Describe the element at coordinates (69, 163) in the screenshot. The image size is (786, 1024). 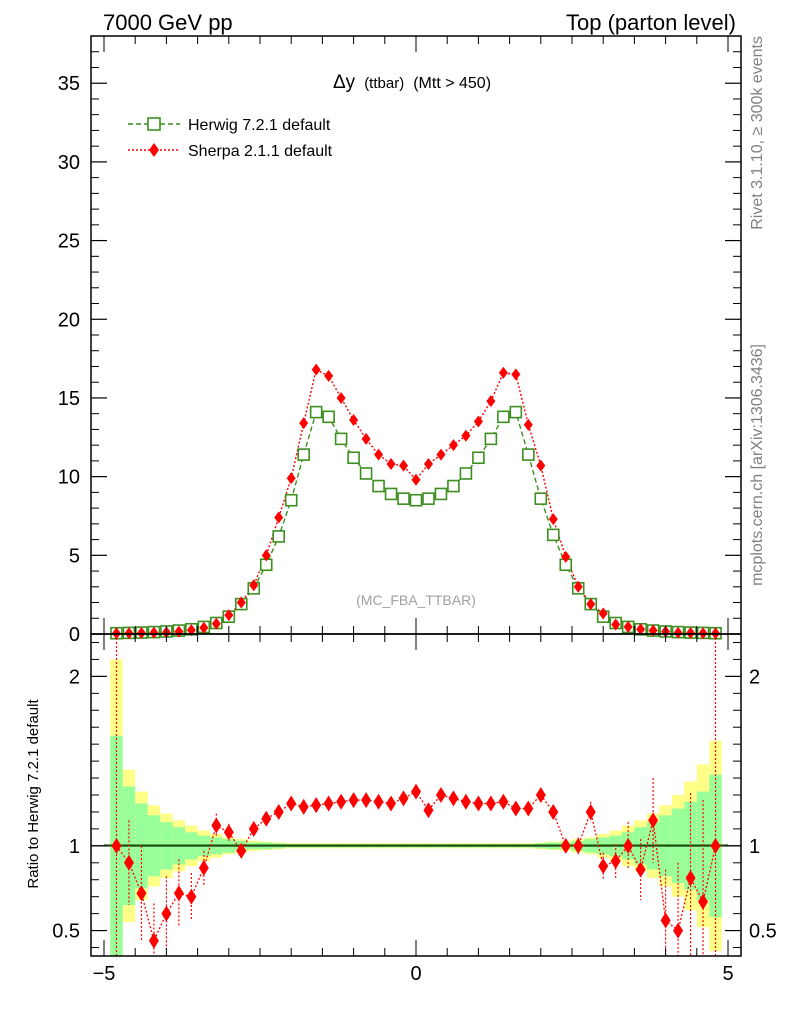
I see `y-tick-label: 30` at that location.